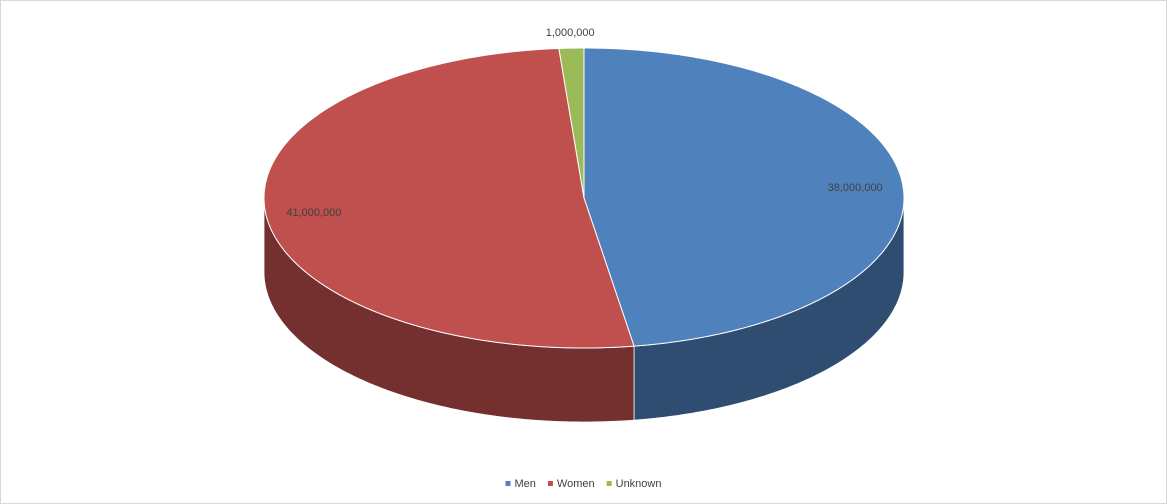 This screenshot has height=504, width=1167. I want to click on legend: Men Women Unknown, so click(583, 484).